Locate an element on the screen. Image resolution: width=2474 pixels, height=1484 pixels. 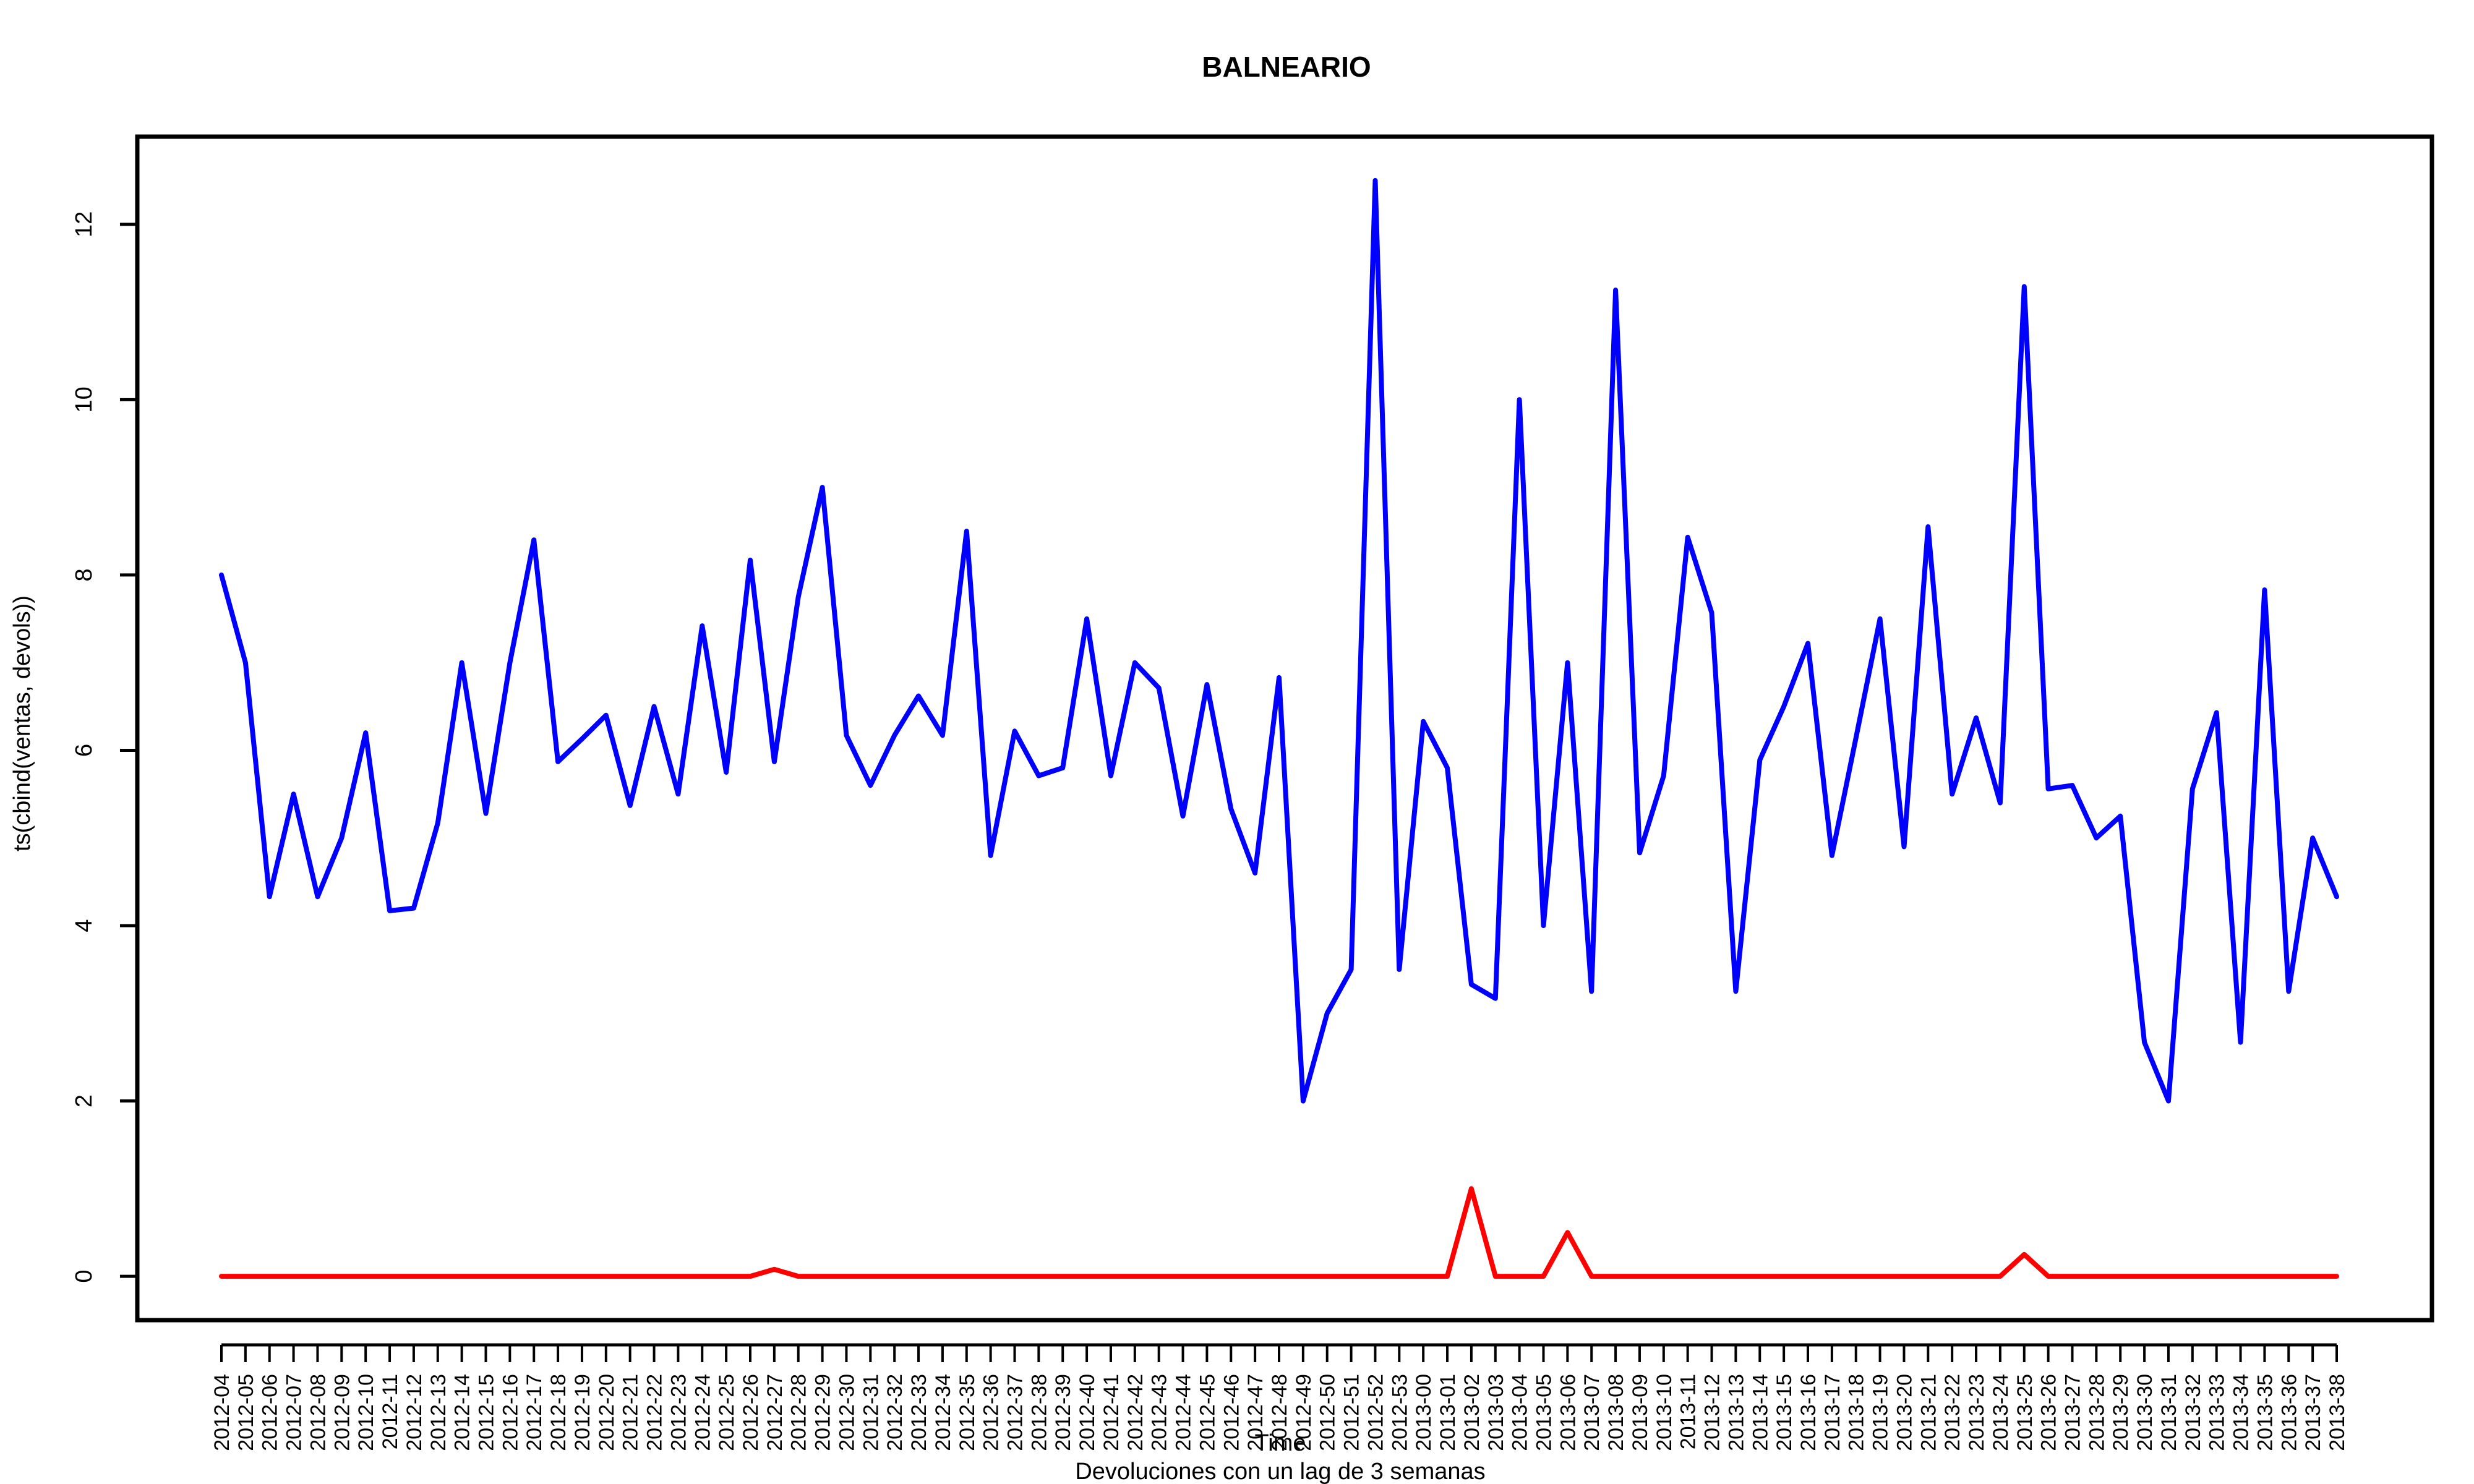
x-tick-label: 2013-04 is located at coordinates (1520, 1412).